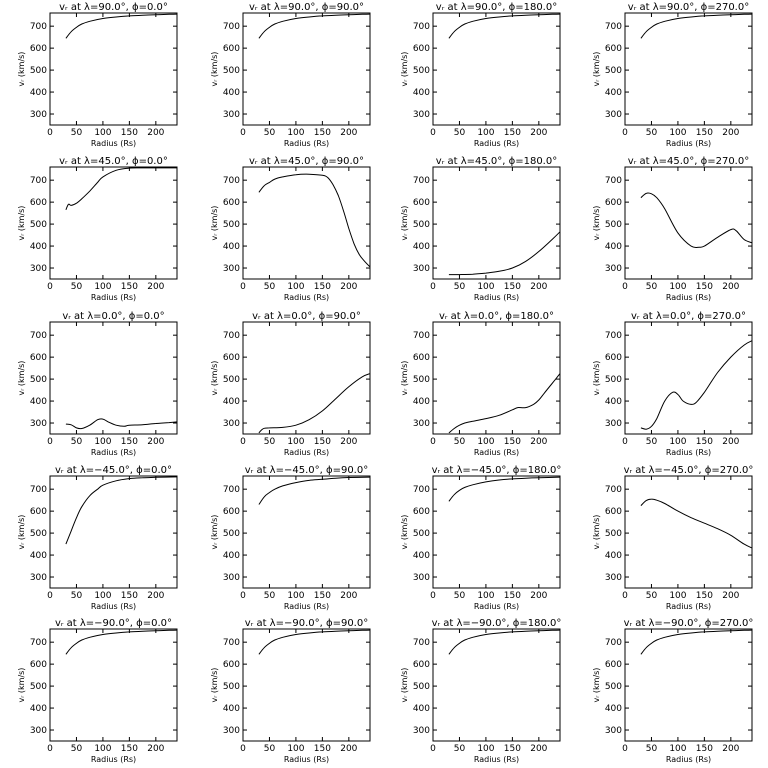 This screenshot has height=768, width=768. Describe the element at coordinates (689, 470) in the screenshot. I see `panel-title: vᵣ at λ=−45.0°, ϕ=270.0°` at that location.